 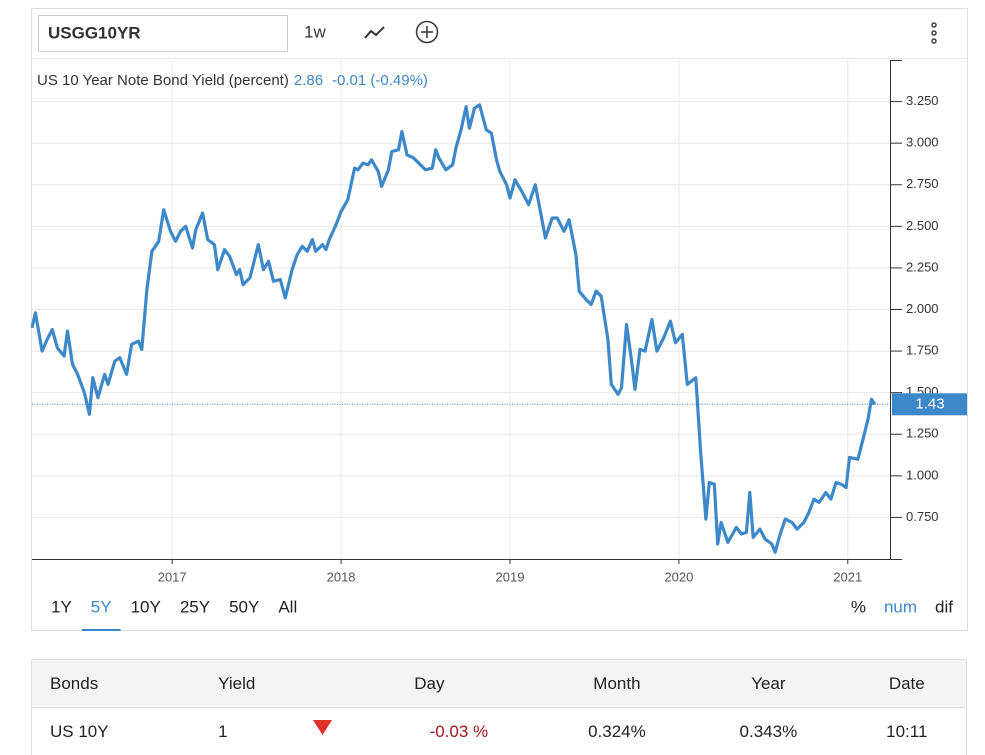 What do you see at coordinates (678, 576) in the screenshot?
I see `x-tick-label: 2020` at bounding box center [678, 576].